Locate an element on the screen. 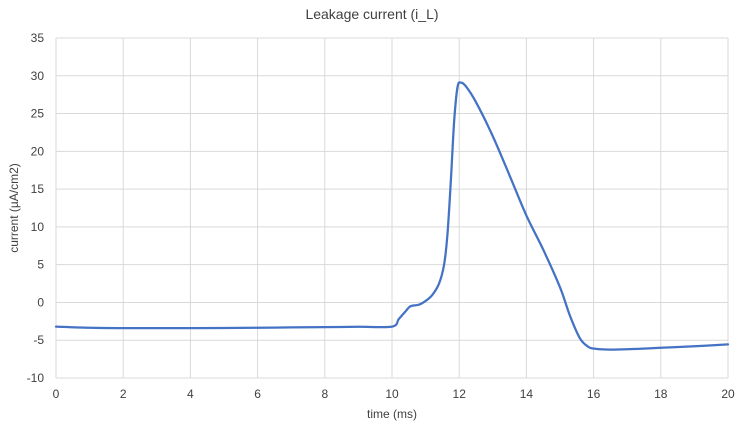  x-axis-label: time (ms) is located at coordinates (392, 414).